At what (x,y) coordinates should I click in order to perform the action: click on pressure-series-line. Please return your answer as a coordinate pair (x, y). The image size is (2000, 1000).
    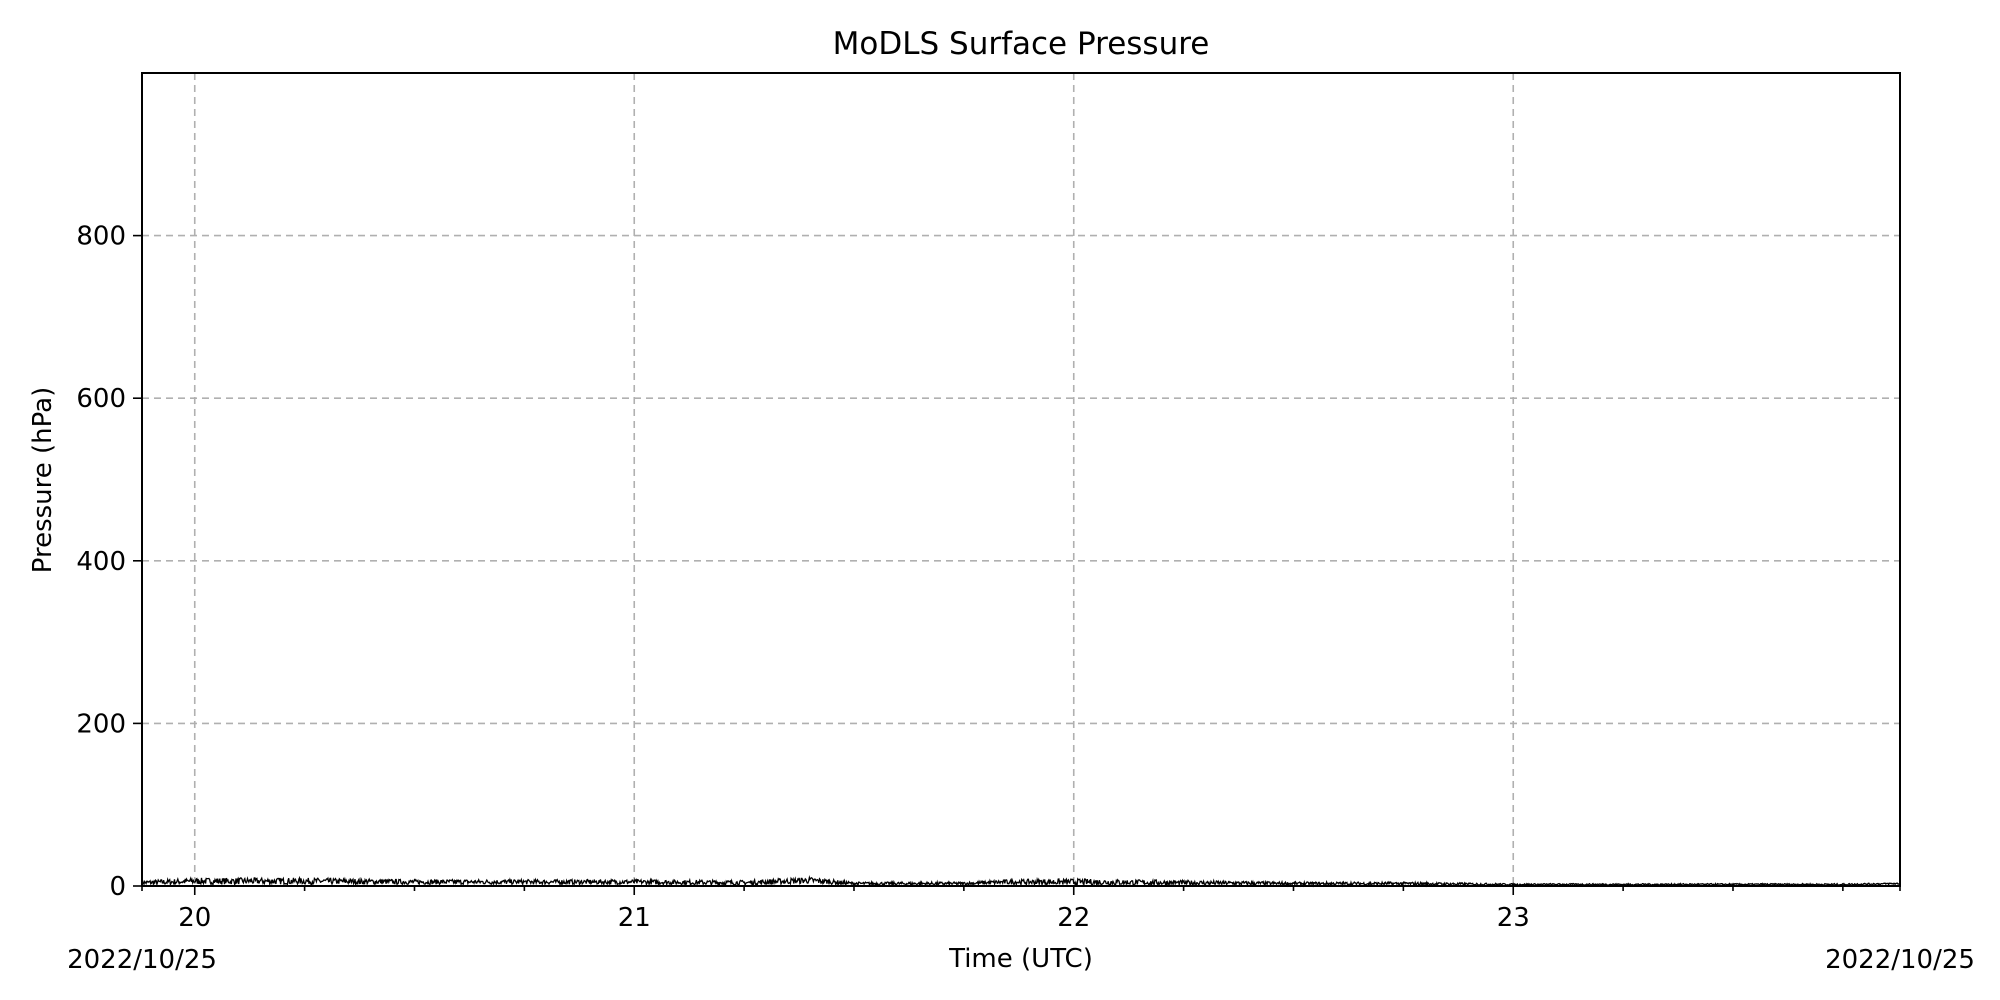
    Looking at the image, I should click on (1021, 881).